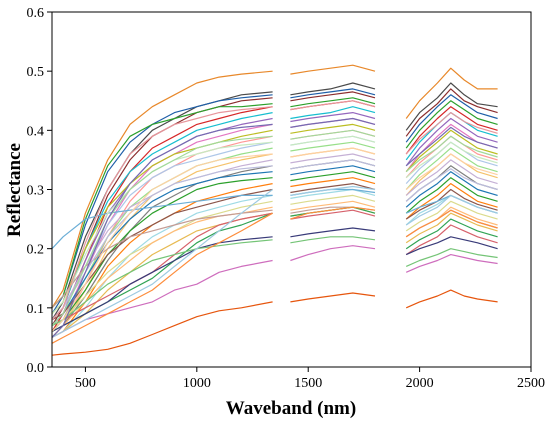 Image resolution: width=550 pixels, height=426 pixels. What do you see at coordinates (36, 250) in the screenshot?
I see `y-tick-label: 0.2` at bounding box center [36, 250].